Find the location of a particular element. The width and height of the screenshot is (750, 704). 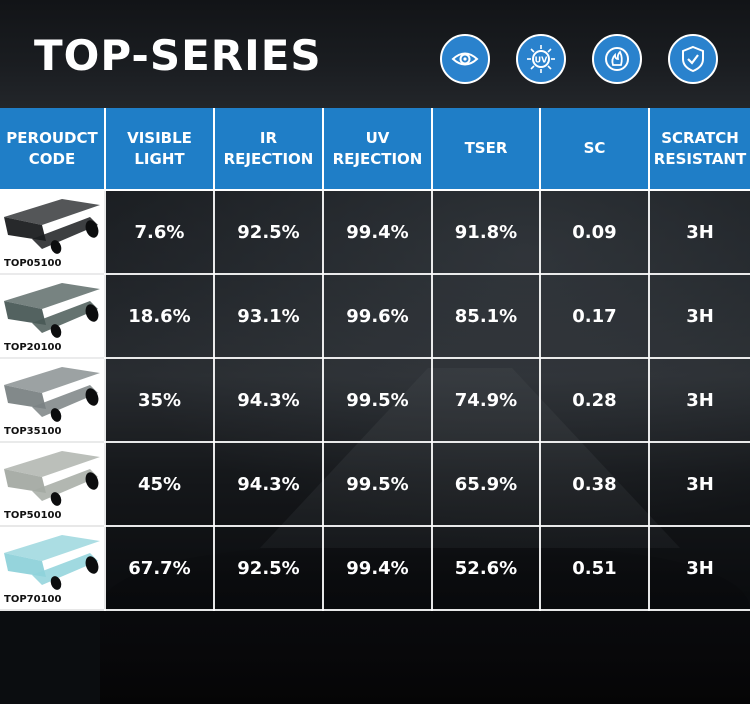

svg-text: UV is located at coordinates (541, 60).